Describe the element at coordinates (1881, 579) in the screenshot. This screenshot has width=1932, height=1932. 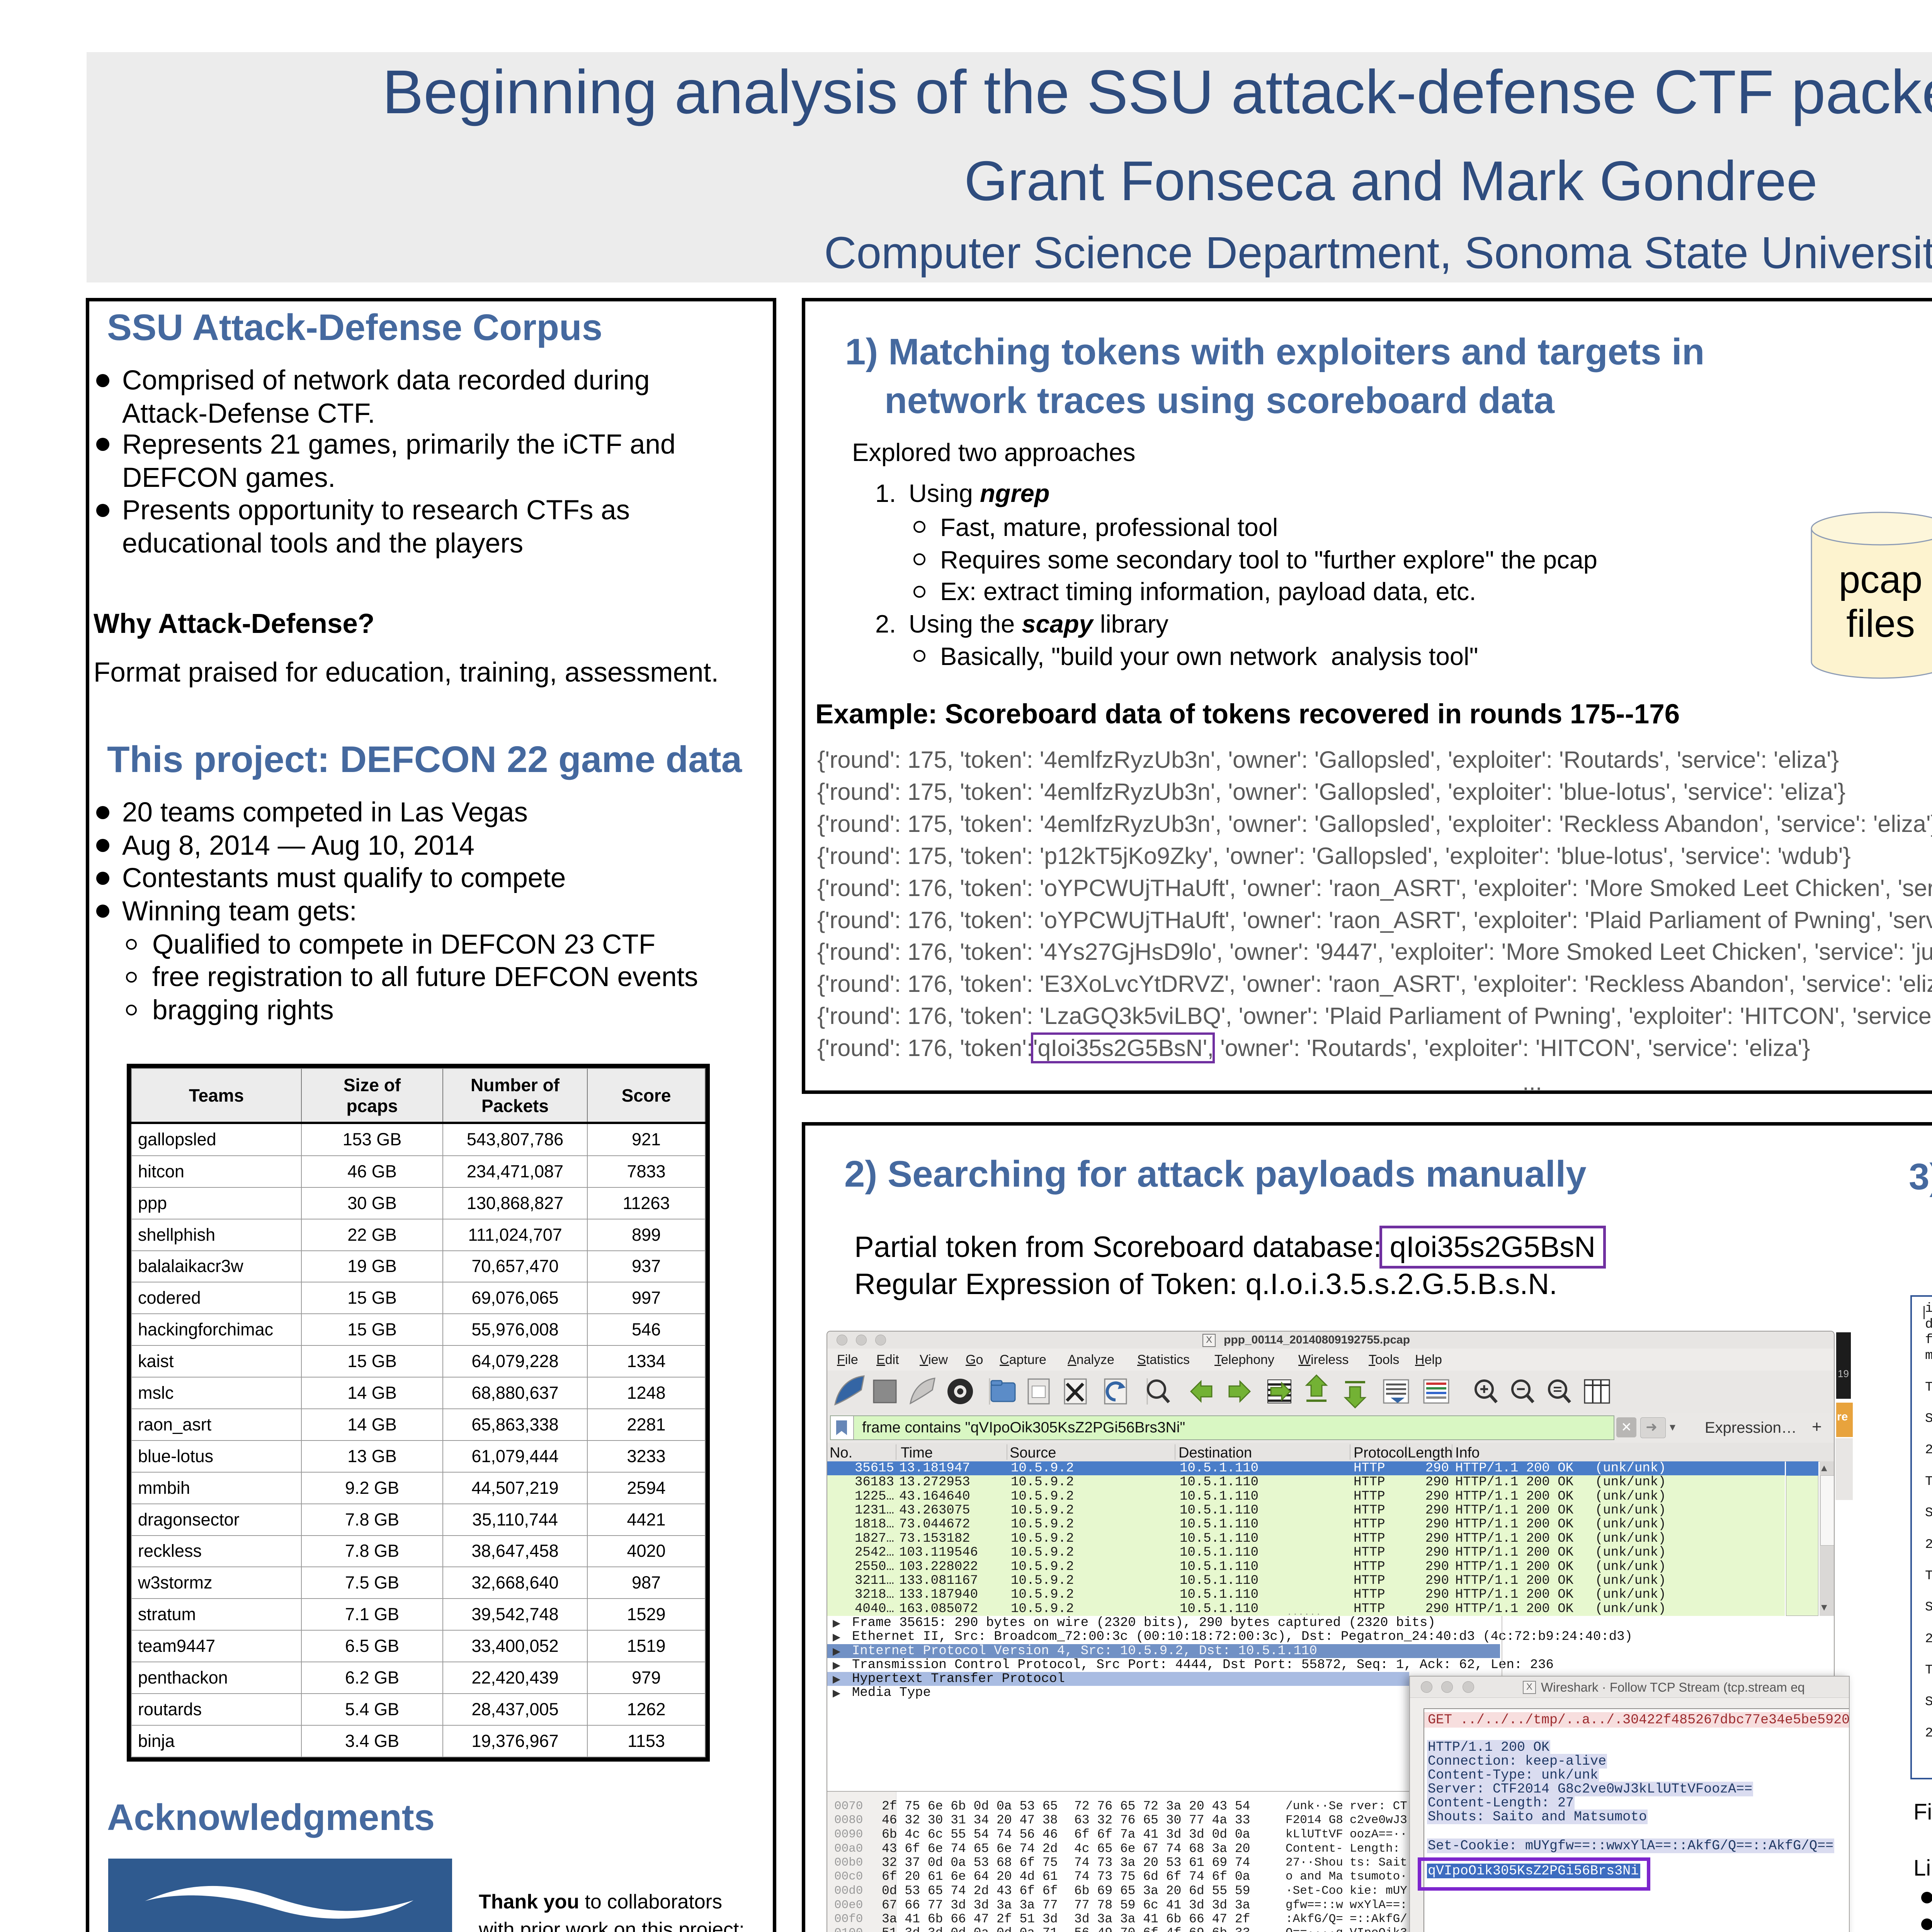
I see `svg-text: pcap` at that location.